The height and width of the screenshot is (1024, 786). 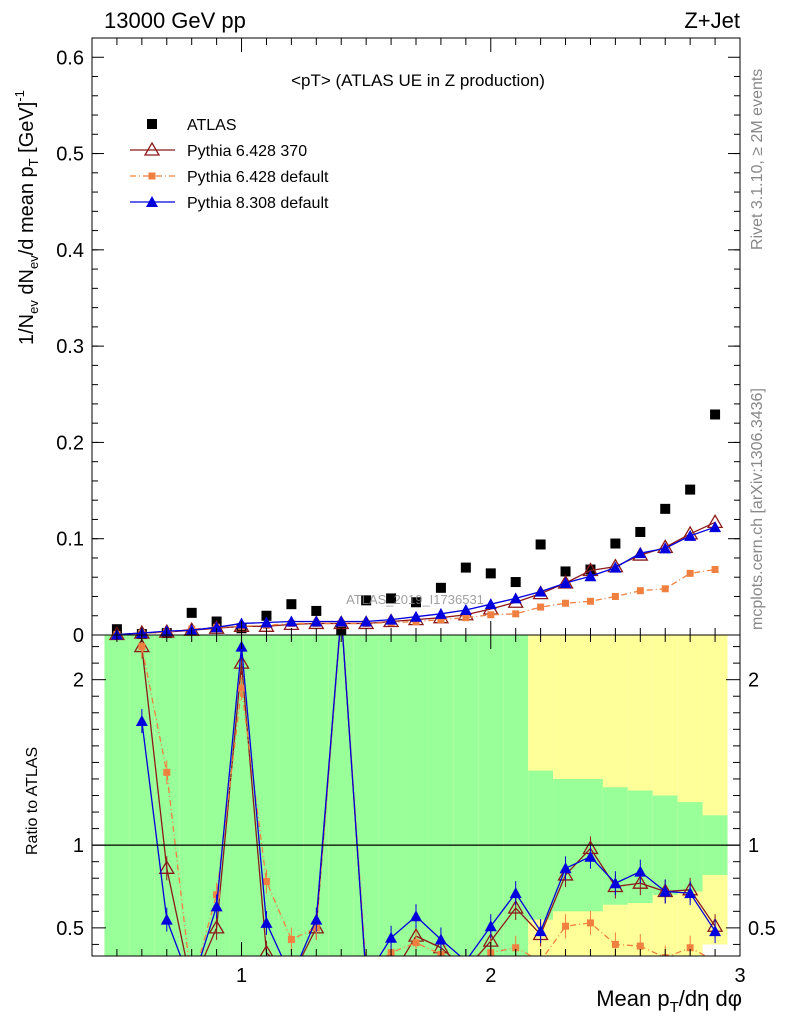 What do you see at coordinates (757, 159) in the screenshot?
I see `rivet-version-label: Rivet 3.1.10, ≥ 2M events` at bounding box center [757, 159].